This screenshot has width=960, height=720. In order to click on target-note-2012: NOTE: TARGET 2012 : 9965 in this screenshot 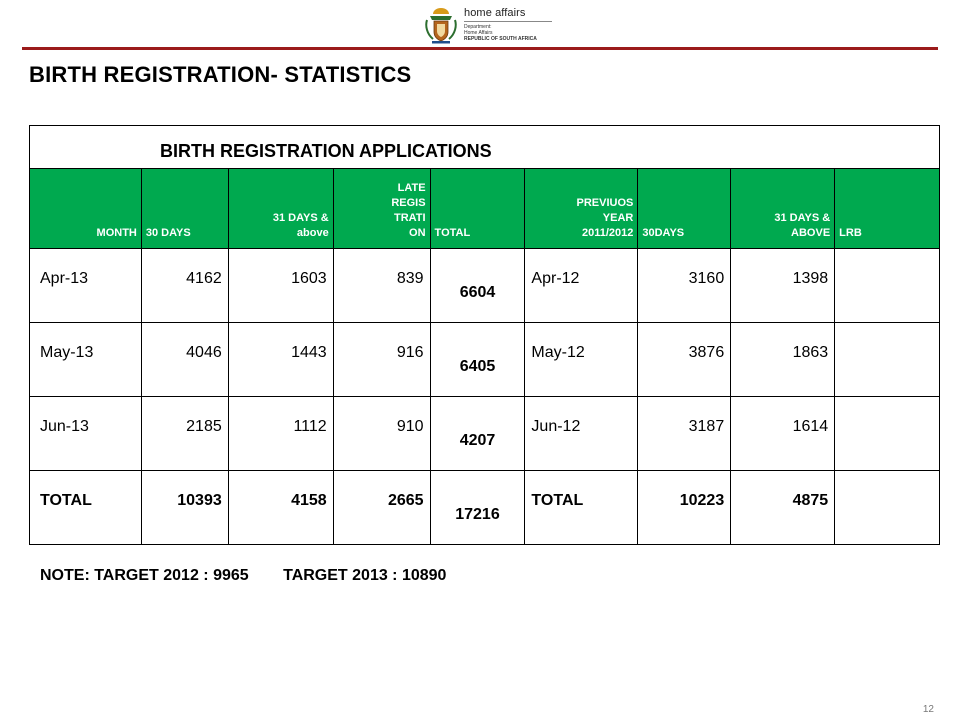, I will do `click(144, 575)`.